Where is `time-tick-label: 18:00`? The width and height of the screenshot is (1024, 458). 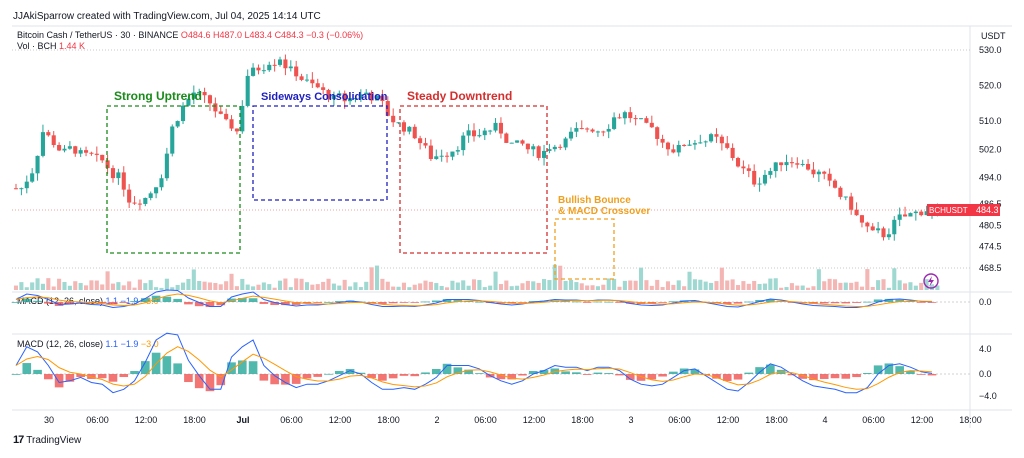 time-tick-label: 18:00 is located at coordinates (388, 420).